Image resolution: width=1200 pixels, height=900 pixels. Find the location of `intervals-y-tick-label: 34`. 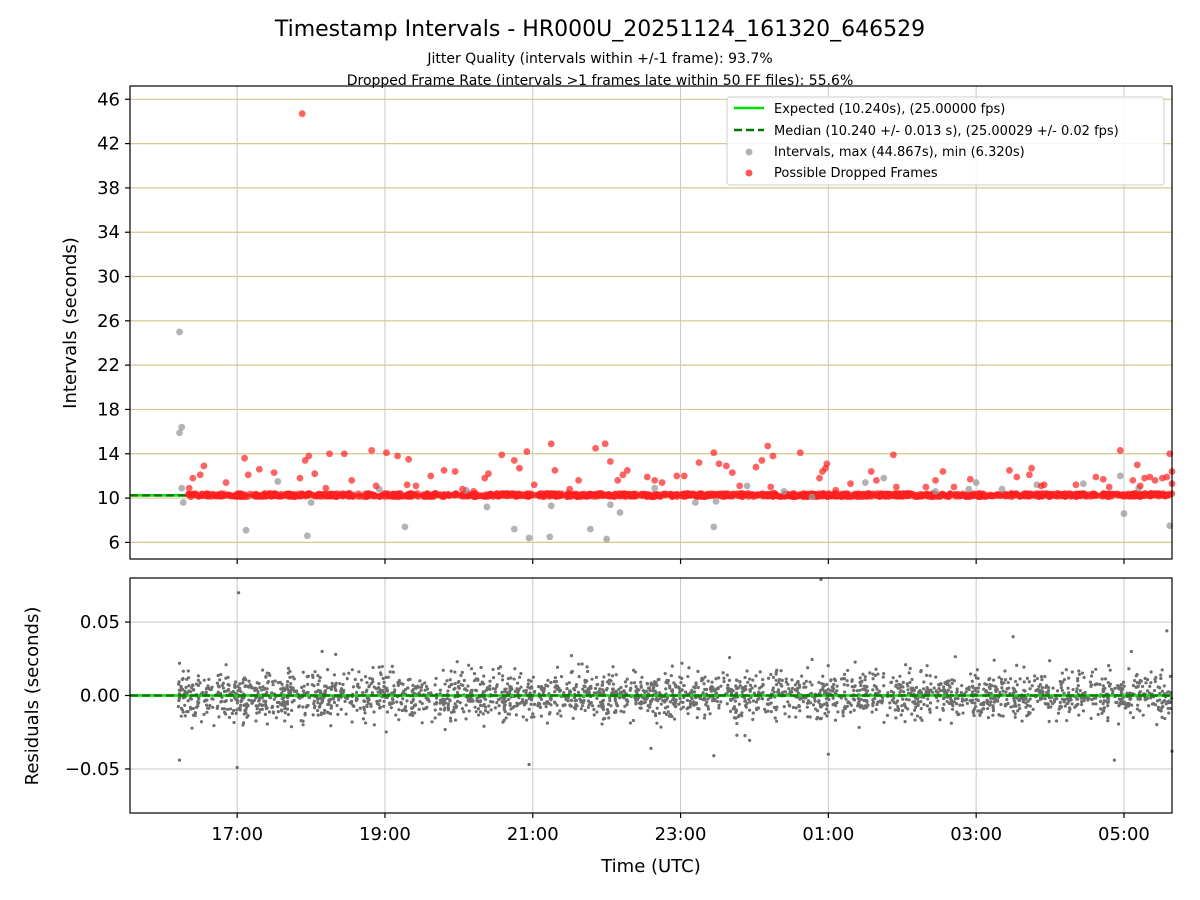

intervals-y-tick-label: 34 is located at coordinates (108, 232).